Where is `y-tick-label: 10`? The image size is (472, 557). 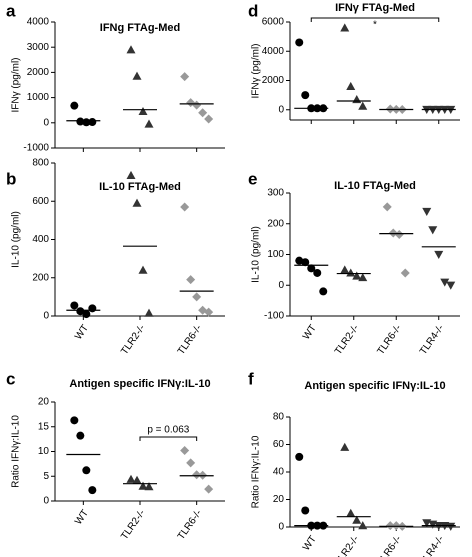 y-tick-label: 10 is located at coordinates (44, 451).